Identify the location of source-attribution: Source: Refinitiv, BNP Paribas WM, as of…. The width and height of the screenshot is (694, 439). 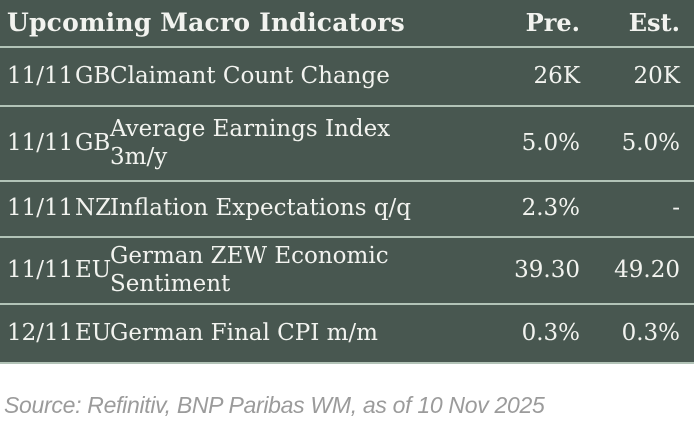
(274, 405).